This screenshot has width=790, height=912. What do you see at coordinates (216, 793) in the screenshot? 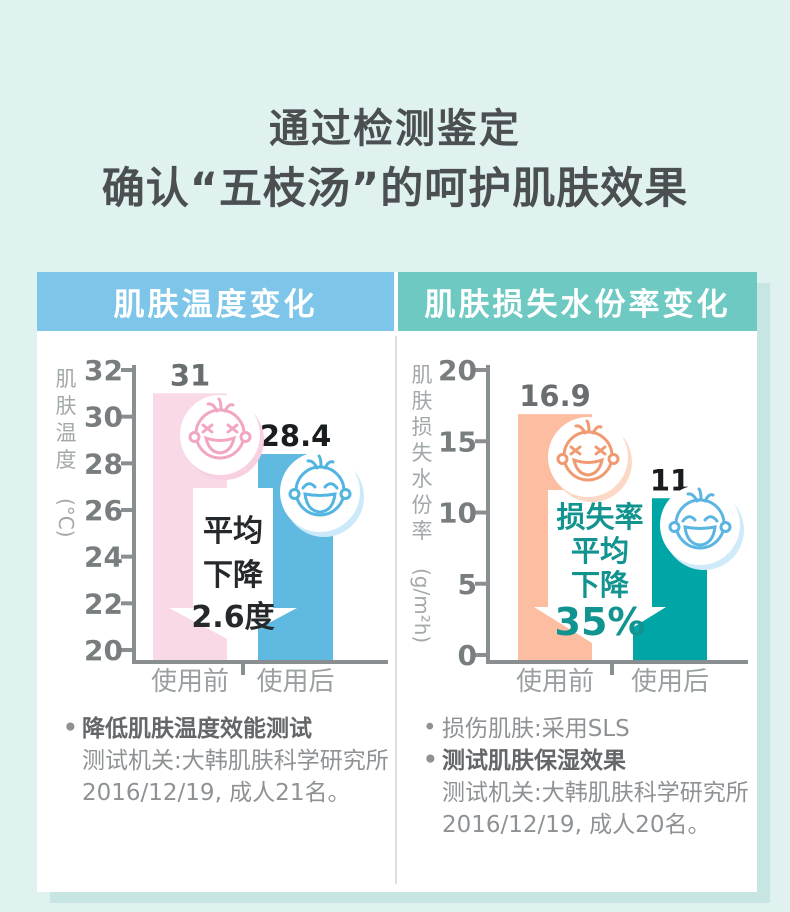
I see `footnote-text: 2016/12/19, 成人21名。` at bounding box center [216, 793].